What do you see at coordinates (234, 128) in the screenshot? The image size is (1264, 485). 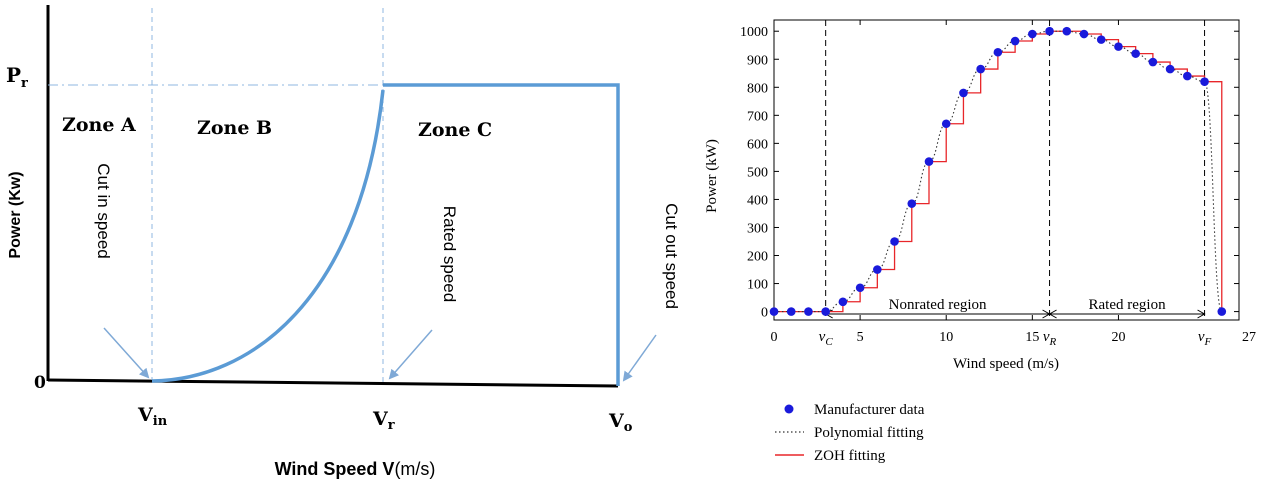 I see `zone-b-label: Zone B` at bounding box center [234, 128].